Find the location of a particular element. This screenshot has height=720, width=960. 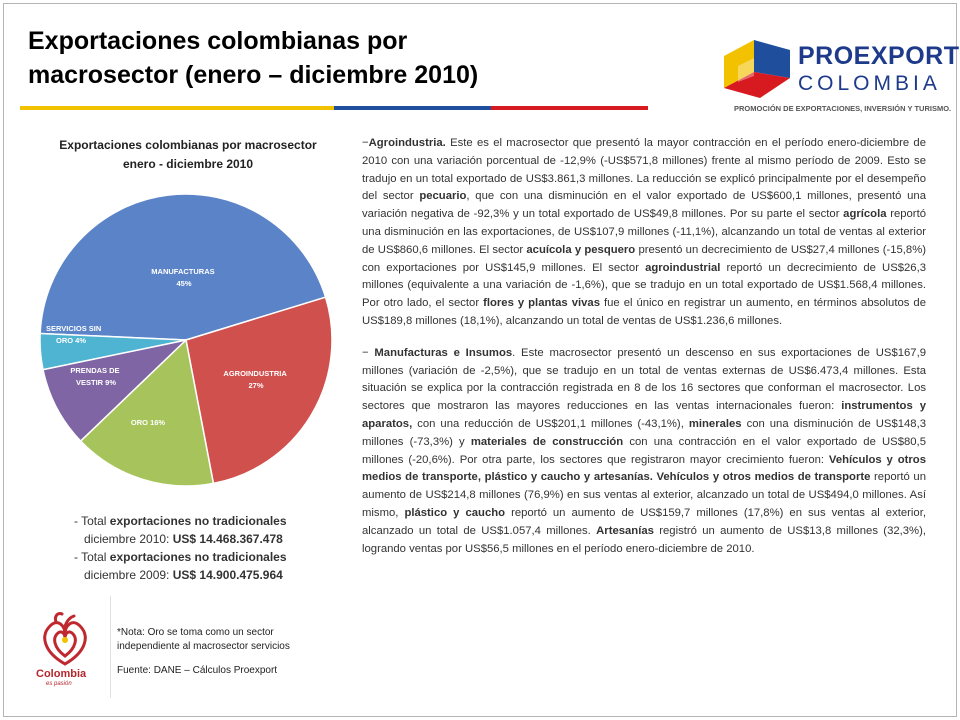

chart-title-line-2: enero - diciembre 2010 is located at coordinates (188, 164).